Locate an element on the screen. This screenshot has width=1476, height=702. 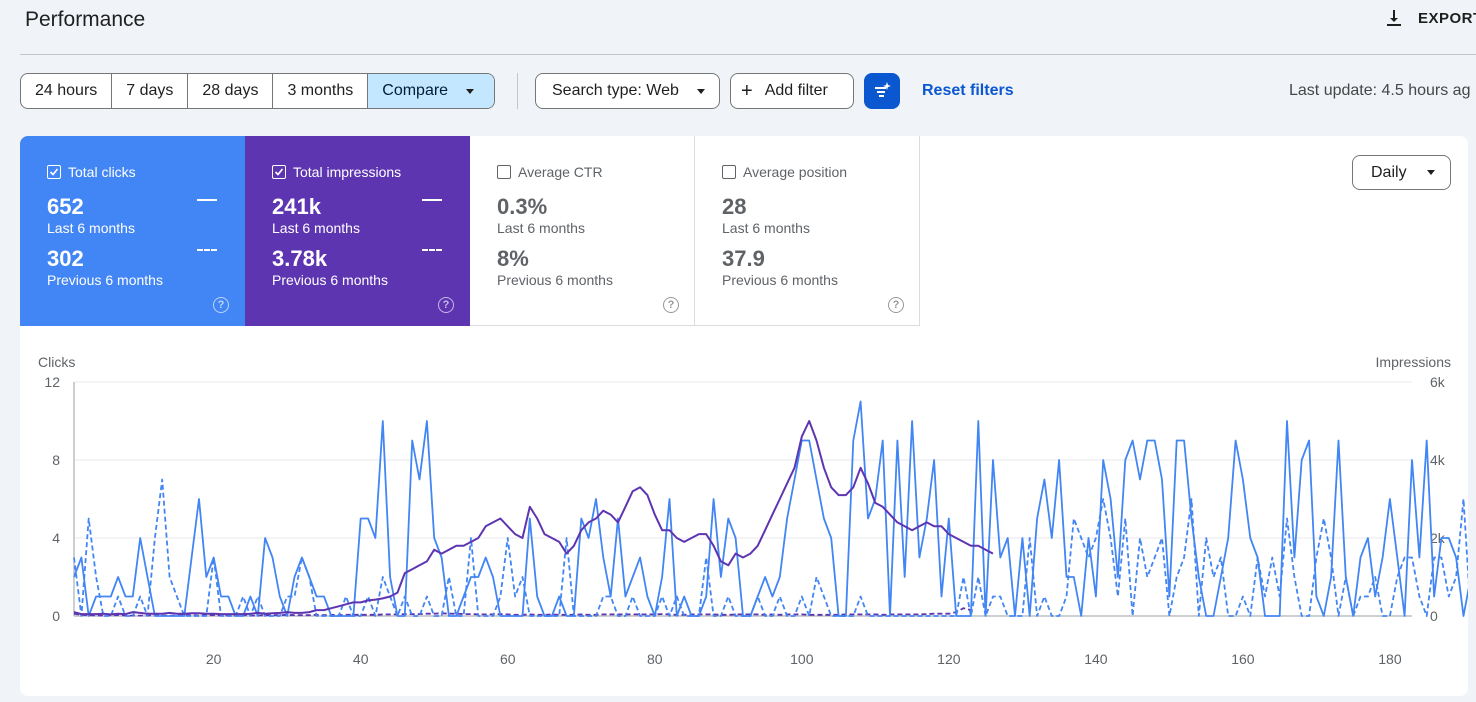
range-24-hours: 24 hours is located at coordinates (67, 91).